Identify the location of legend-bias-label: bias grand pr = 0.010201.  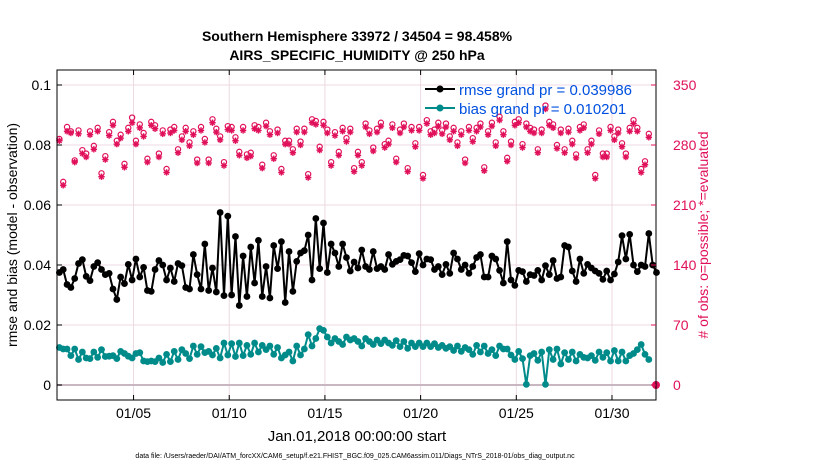
(542, 109).